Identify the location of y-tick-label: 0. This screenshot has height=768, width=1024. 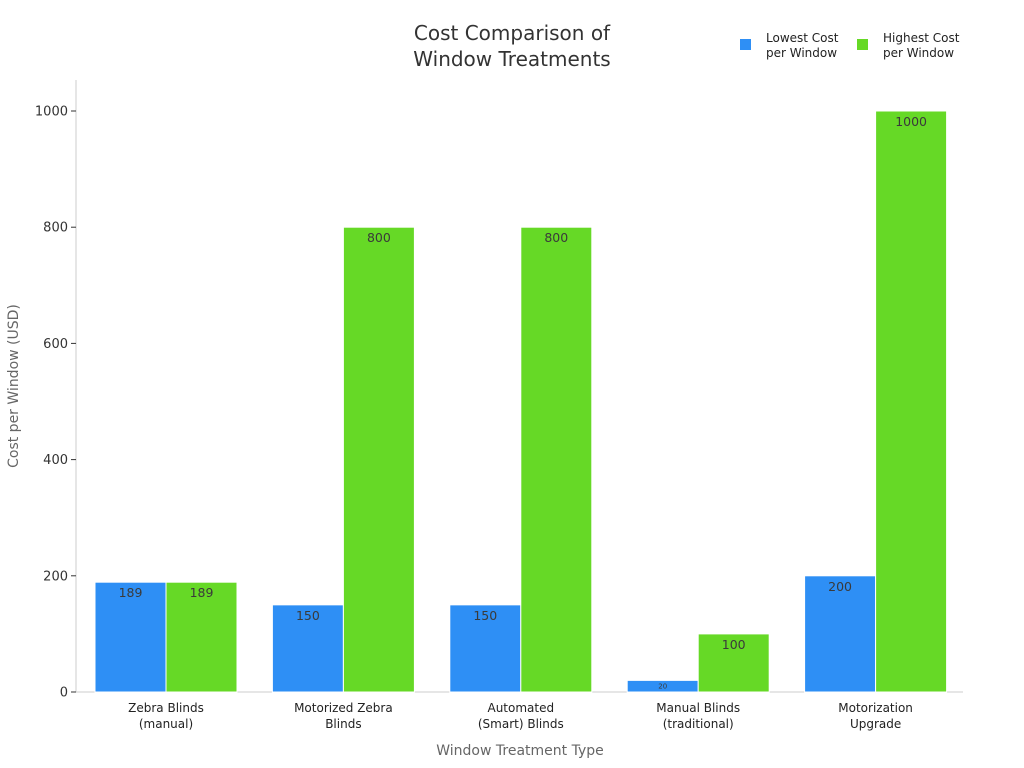
(64, 693).